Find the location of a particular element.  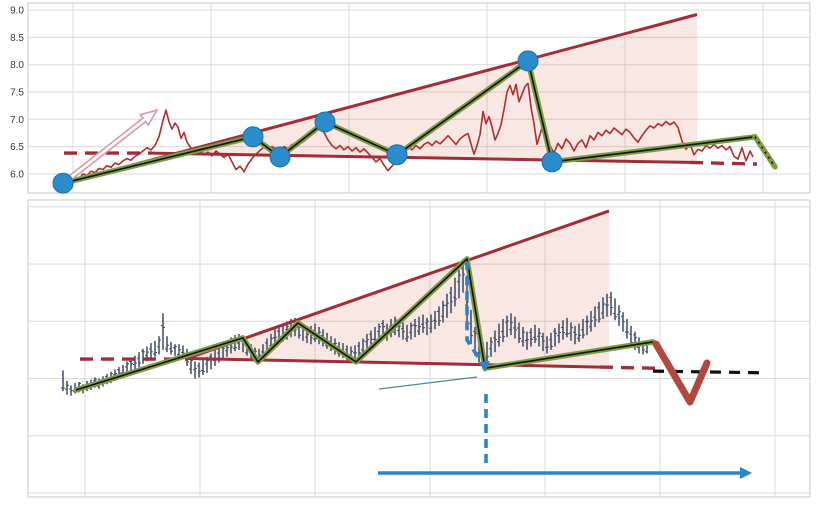

target-arrowhead is located at coordinates (746, 473).